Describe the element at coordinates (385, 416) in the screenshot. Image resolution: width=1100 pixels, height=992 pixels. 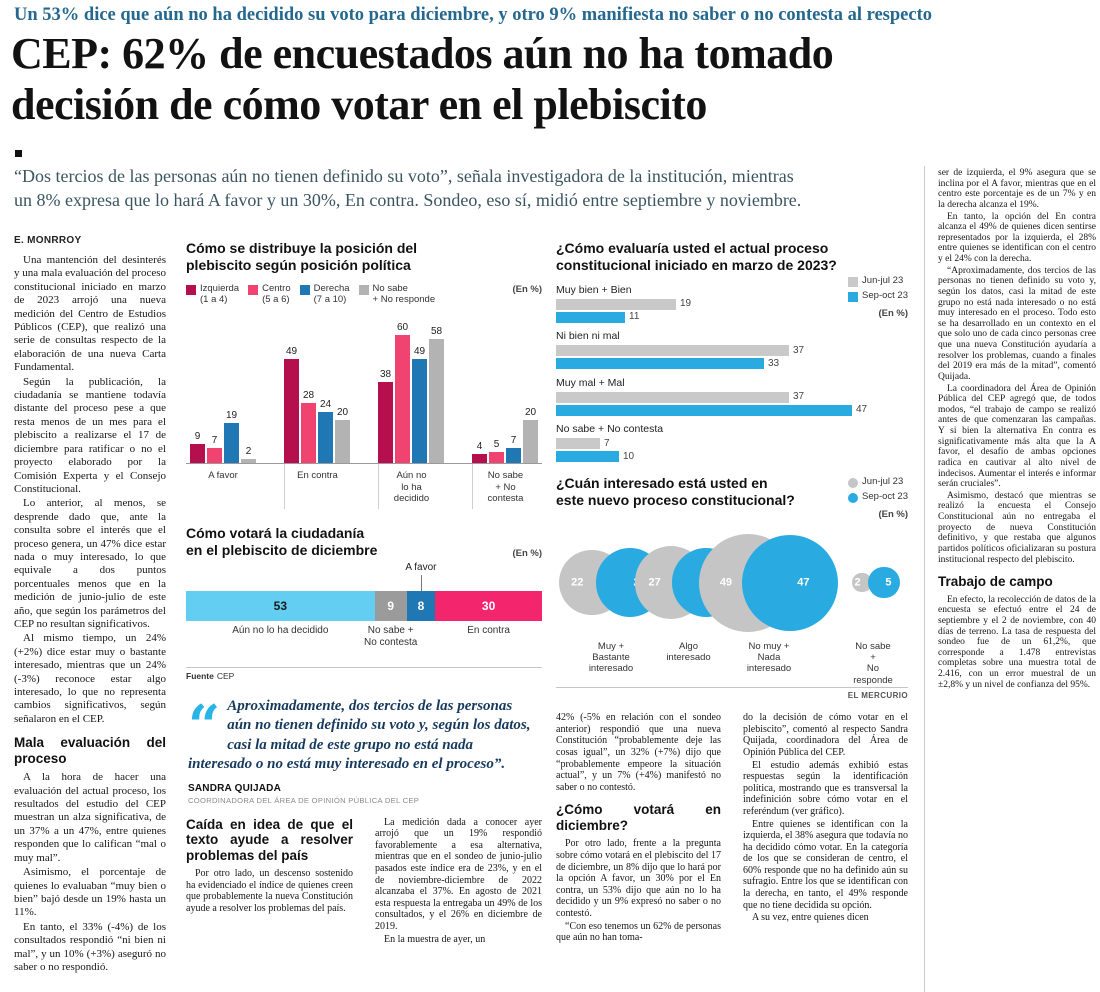
I see `bar-column: 38` at that location.